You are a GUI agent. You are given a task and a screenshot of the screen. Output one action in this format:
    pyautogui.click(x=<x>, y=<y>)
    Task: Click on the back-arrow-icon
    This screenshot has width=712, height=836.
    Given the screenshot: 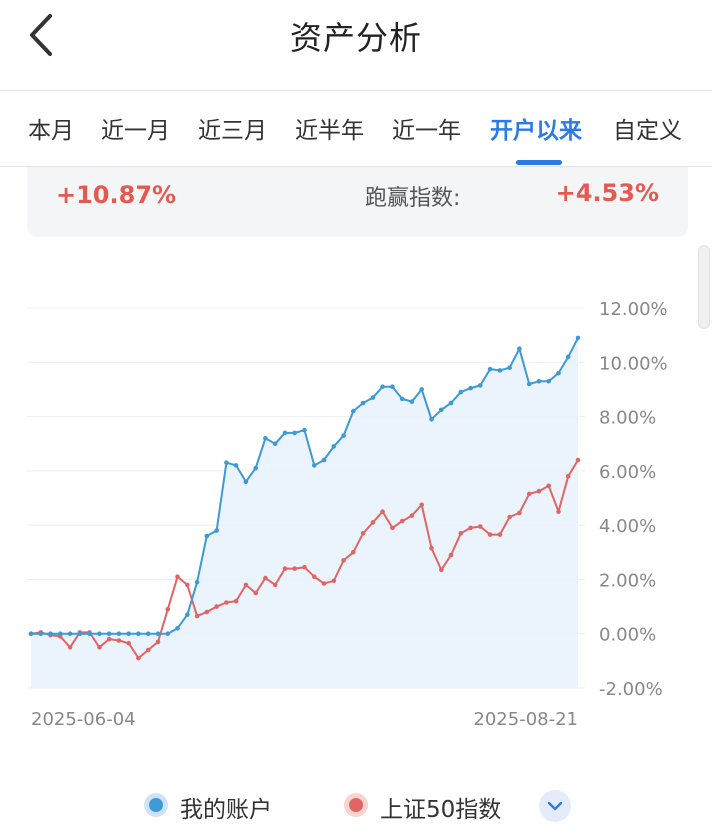 What is the action you would take?
    pyautogui.click(x=42, y=34)
    